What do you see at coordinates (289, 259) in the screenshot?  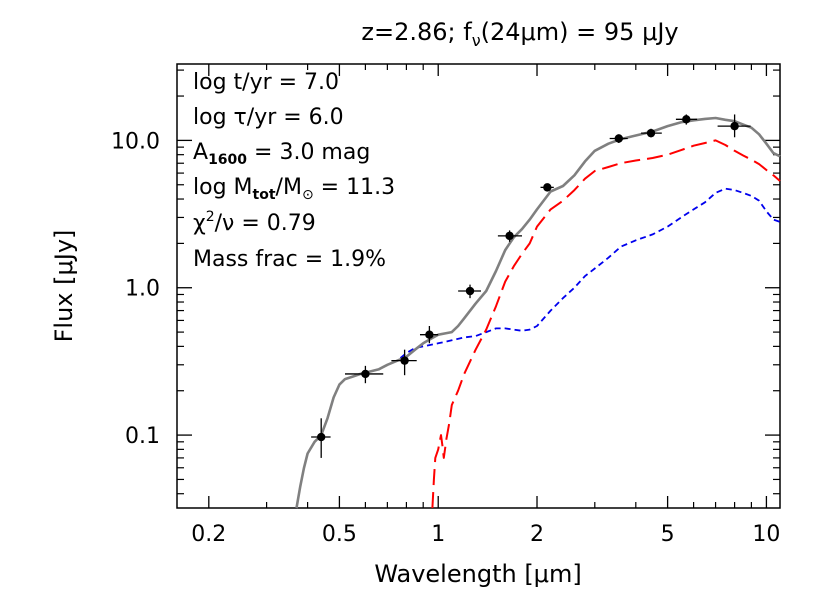 I see `annotation-mass-frac: Mass frac = 1.9%` at bounding box center [289, 259].